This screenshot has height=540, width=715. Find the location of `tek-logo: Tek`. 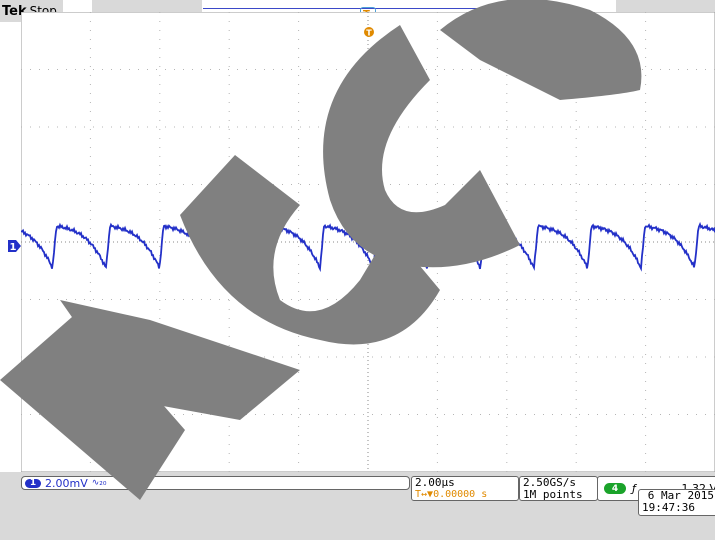

tek-logo: Tek is located at coordinates (14, 11).